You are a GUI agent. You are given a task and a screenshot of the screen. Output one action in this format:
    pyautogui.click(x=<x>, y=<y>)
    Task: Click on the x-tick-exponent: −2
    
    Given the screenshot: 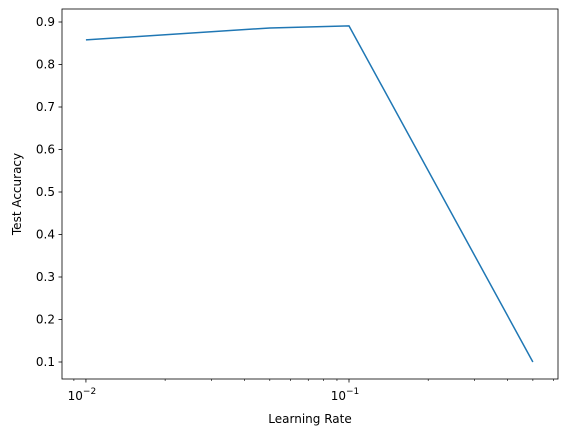 What is the action you would take?
    pyautogui.click(x=89, y=392)
    